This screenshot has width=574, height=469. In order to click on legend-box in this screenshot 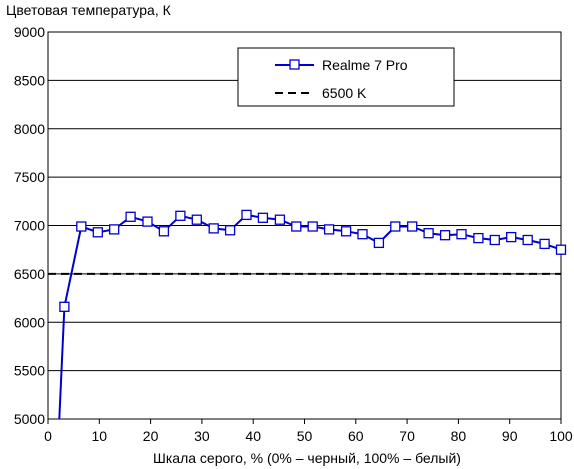, I will do `click(346, 77)`.